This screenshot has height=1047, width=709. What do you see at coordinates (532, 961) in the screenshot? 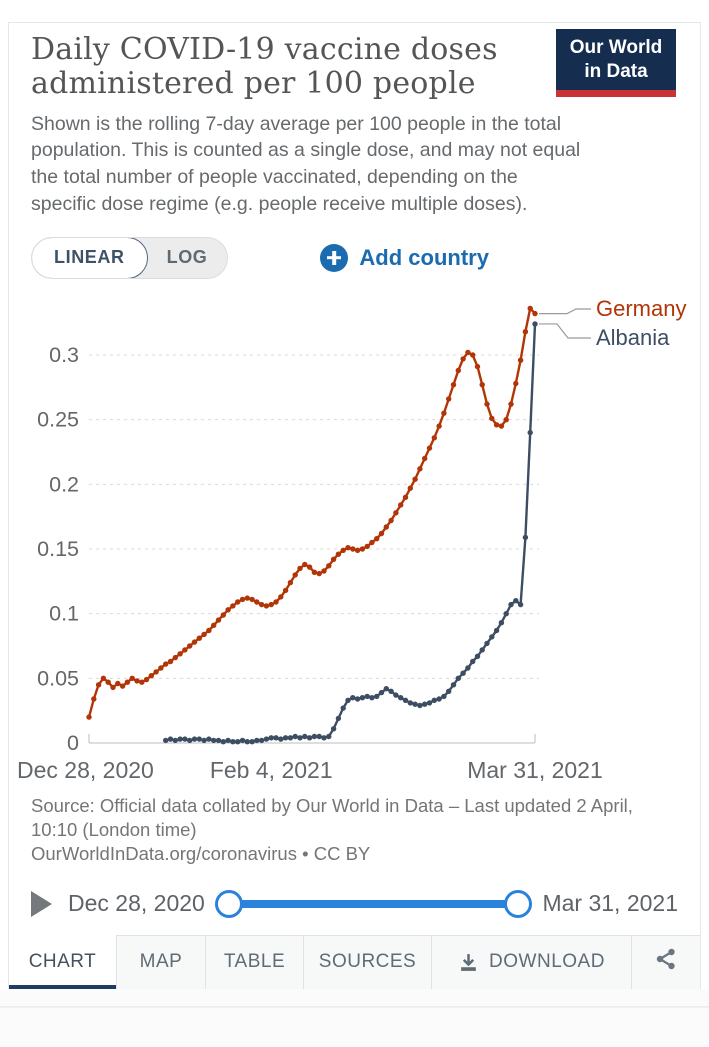
I see `tab-download: DOWNLOAD` at bounding box center [532, 961].